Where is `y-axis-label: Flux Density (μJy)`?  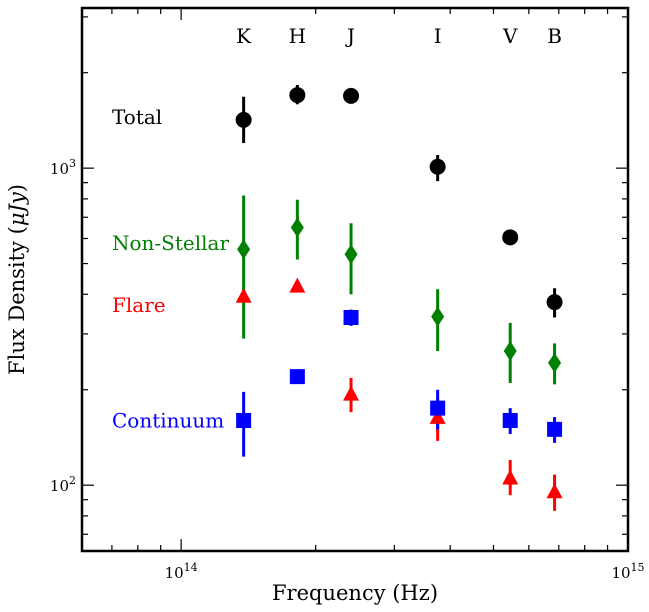 y-axis-label: Flux Density (μJy) is located at coordinates (17, 279).